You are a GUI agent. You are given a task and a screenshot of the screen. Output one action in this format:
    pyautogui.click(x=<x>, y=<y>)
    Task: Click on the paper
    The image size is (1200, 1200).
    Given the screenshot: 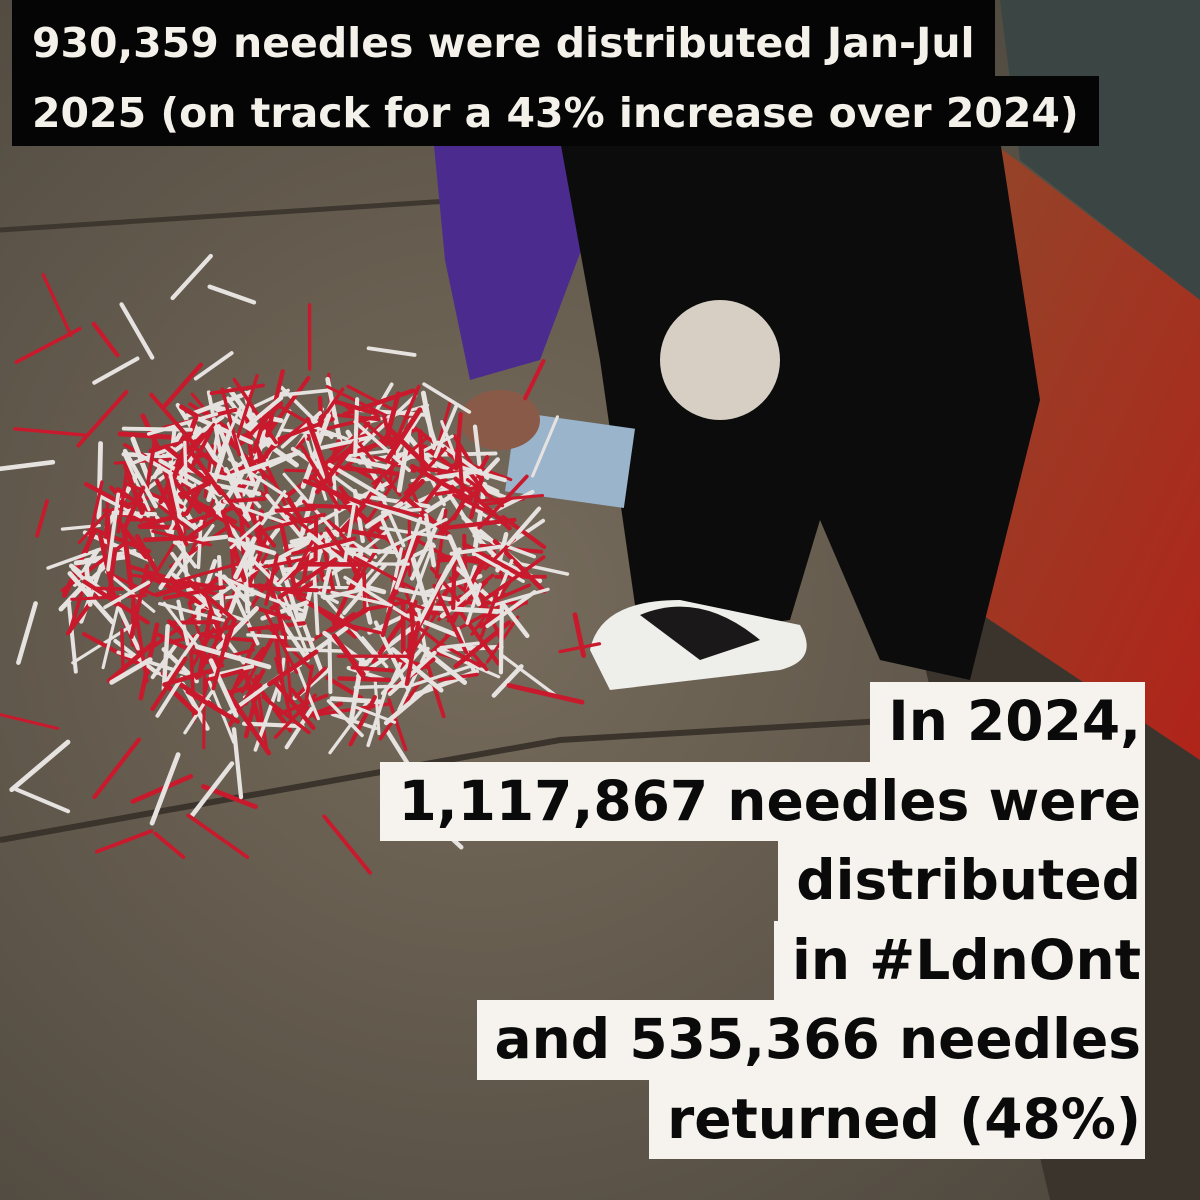 What is the action you would take?
    pyautogui.click(x=570, y=460)
    